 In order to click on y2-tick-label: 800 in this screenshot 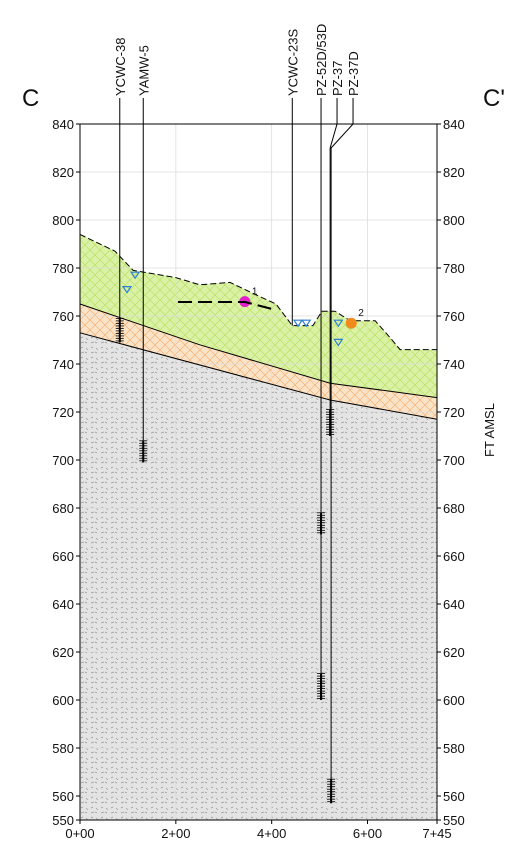, I will do `click(454, 220)`.